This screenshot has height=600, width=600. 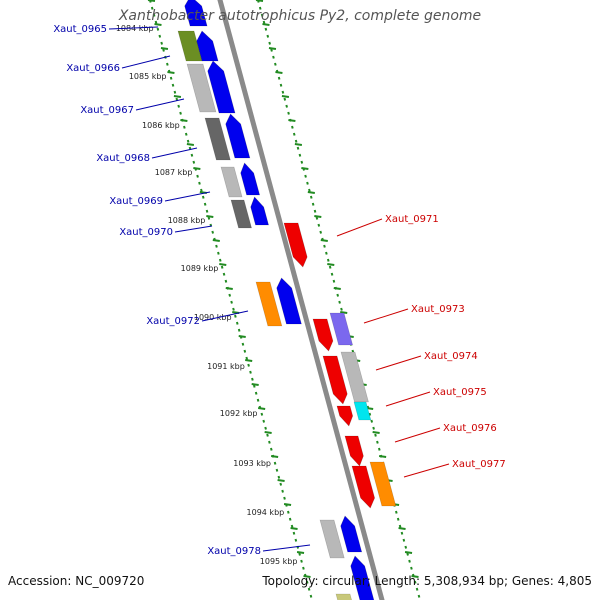 What do you see at coordinates (136, 201) in the screenshot?
I see `forward-gene-label: Xaut_0969` at bounding box center [136, 201].